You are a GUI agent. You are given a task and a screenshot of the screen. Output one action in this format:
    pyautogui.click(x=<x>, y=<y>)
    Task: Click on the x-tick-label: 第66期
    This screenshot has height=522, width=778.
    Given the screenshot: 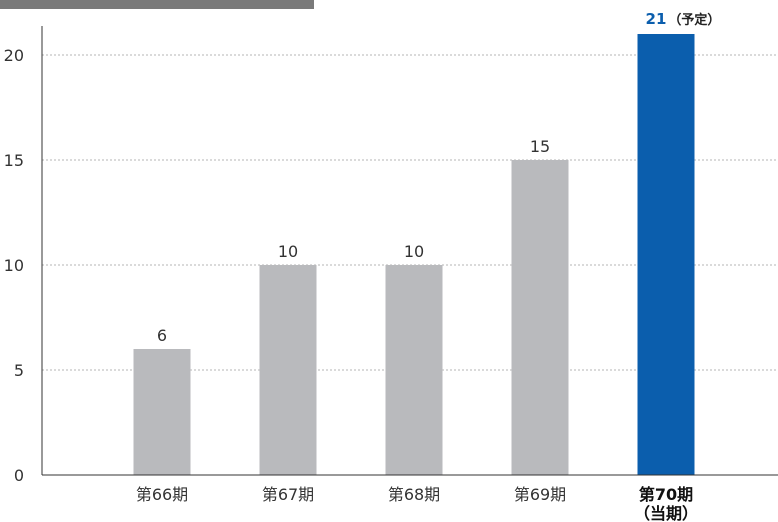 What is the action you would take?
    pyautogui.click(x=162, y=494)
    